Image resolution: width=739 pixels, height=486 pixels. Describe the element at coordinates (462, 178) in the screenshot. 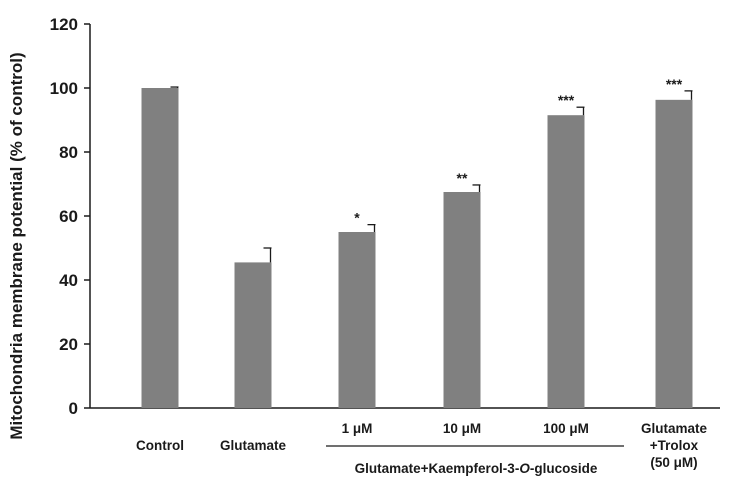

I see `significance-label: **` at that location.